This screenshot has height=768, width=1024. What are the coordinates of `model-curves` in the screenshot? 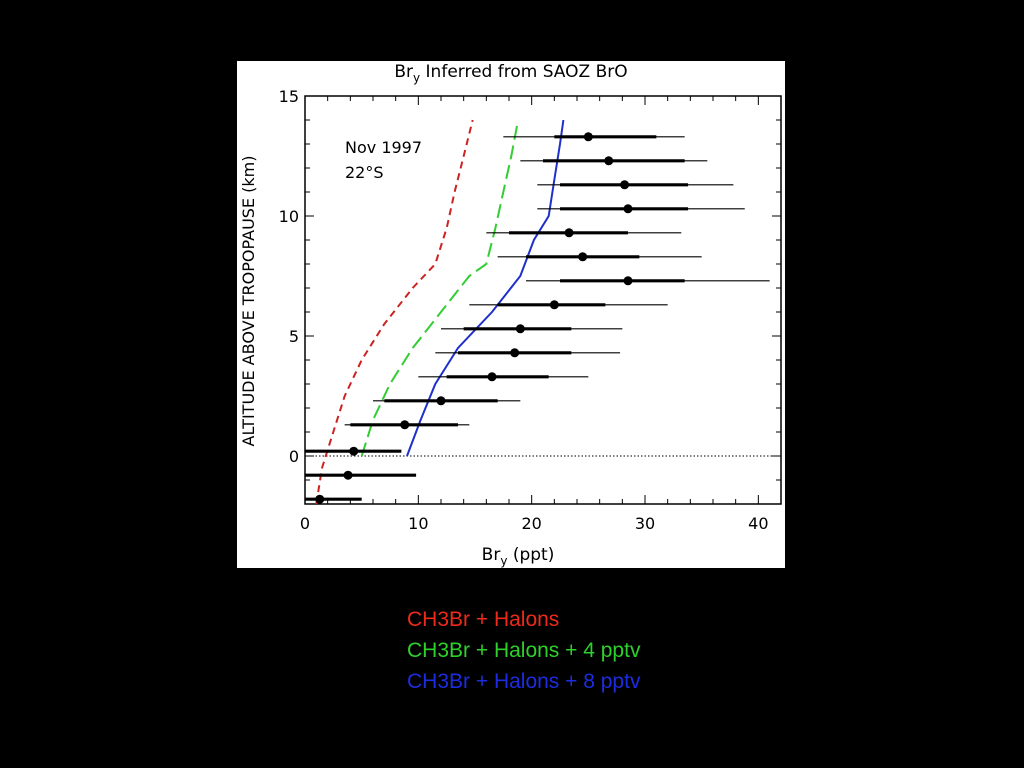 It's located at (440, 312).